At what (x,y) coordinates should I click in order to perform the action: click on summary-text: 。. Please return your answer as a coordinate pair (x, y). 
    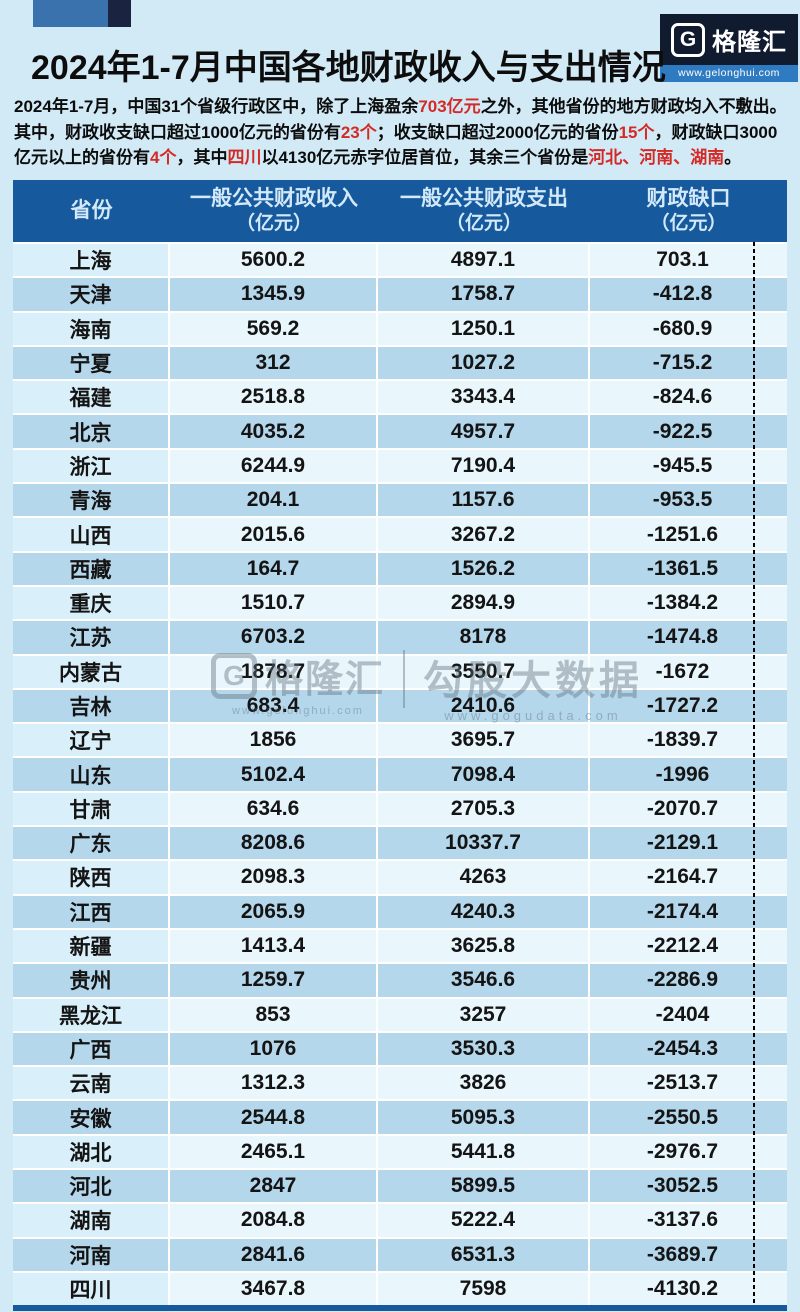
    Looking at the image, I should click on (733, 157).